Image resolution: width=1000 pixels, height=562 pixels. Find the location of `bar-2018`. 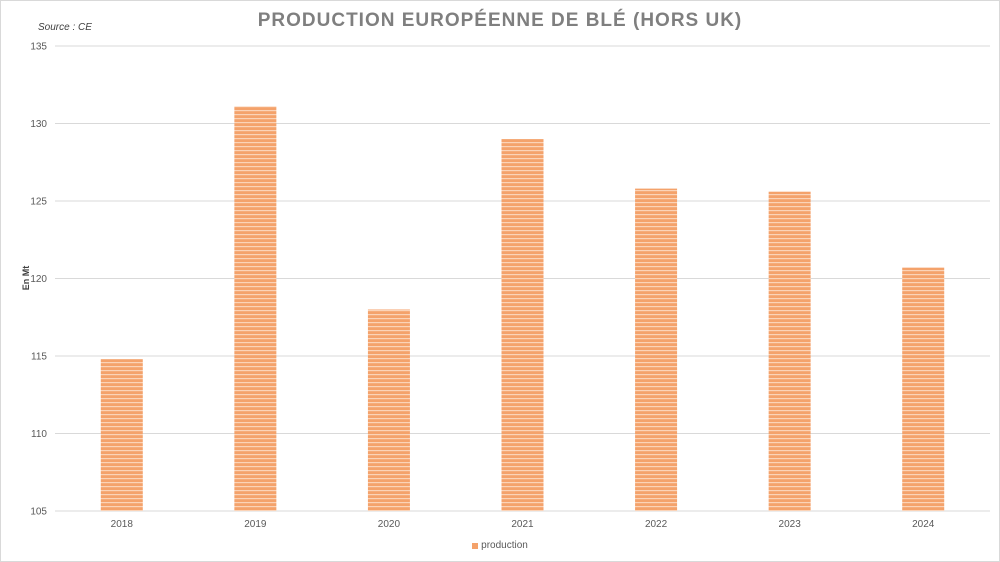

bar-2018 is located at coordinates (121, 435).